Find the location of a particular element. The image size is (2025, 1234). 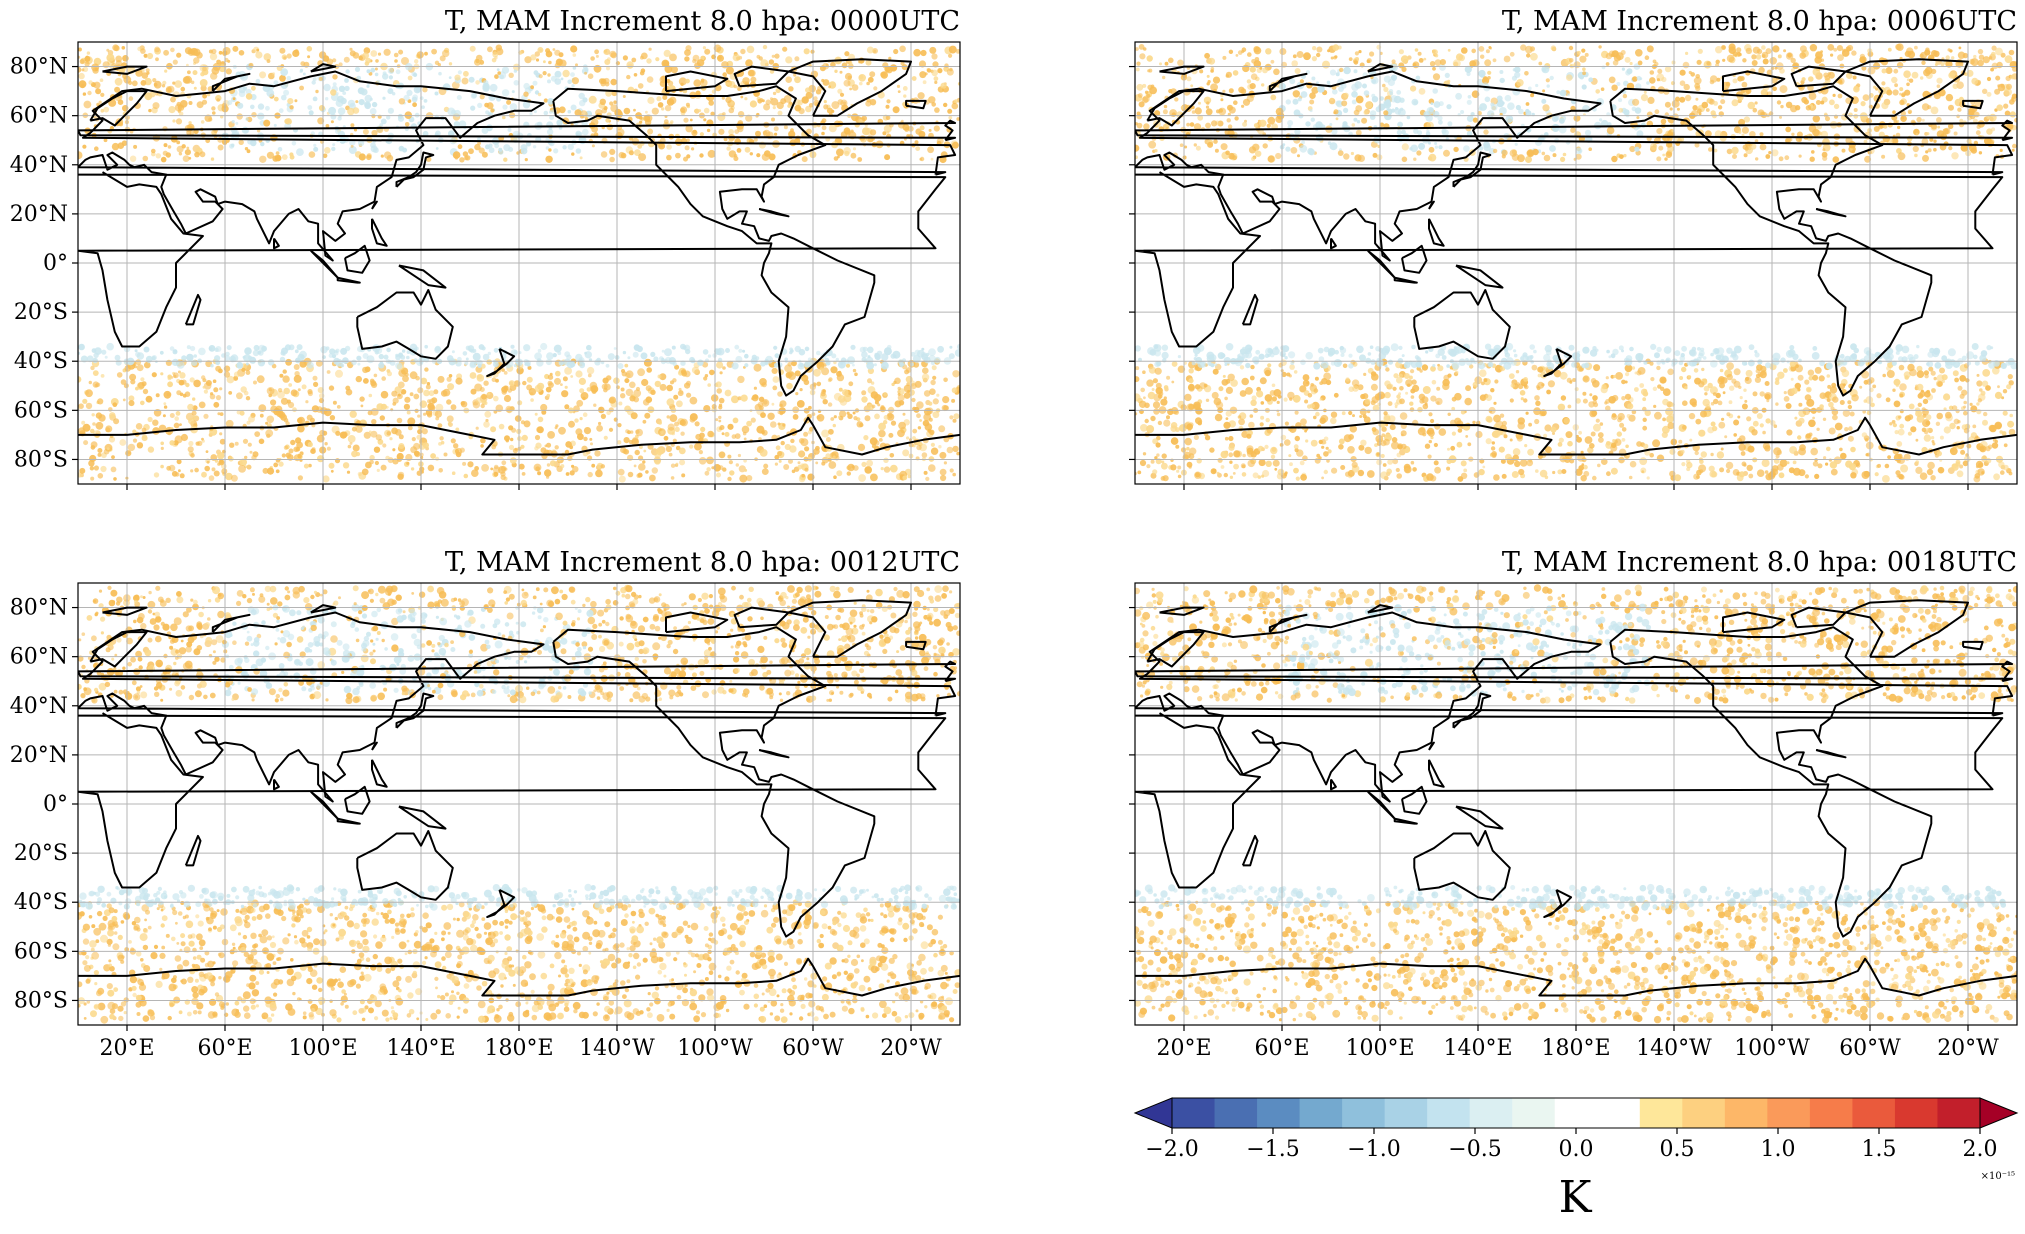

panel-title: T, MAM Increment 8.0 hpa: 0006UTC is located at coordinates (1759, 21).